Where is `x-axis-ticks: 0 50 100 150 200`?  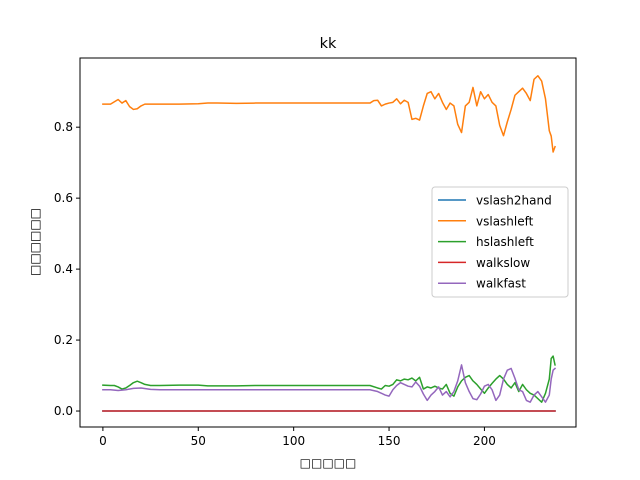
x-axis-ticks: 0 50 100 150 200 is located at coordinates (297, 437).